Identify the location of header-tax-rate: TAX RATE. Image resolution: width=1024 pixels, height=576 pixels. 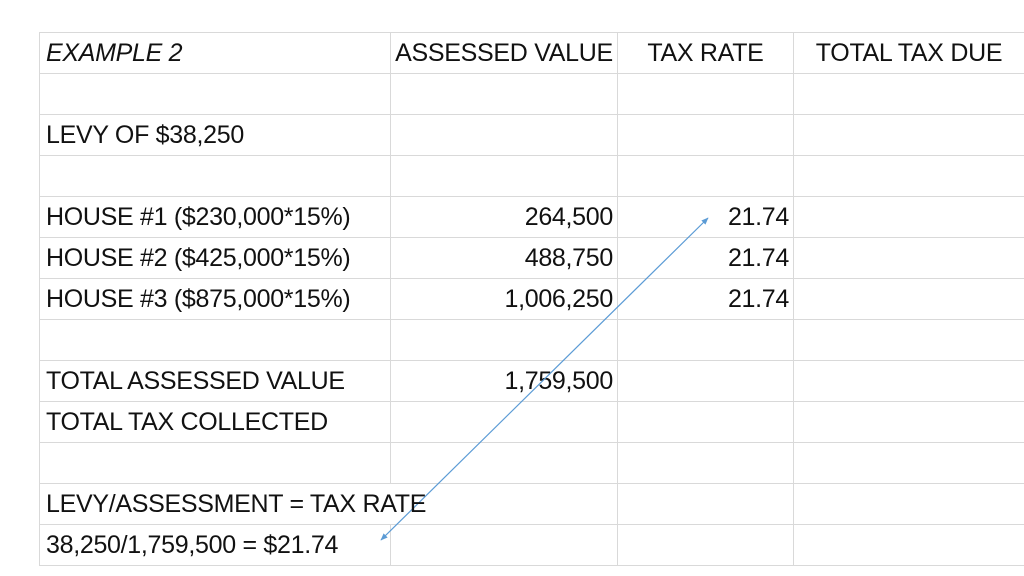
(705, 53).